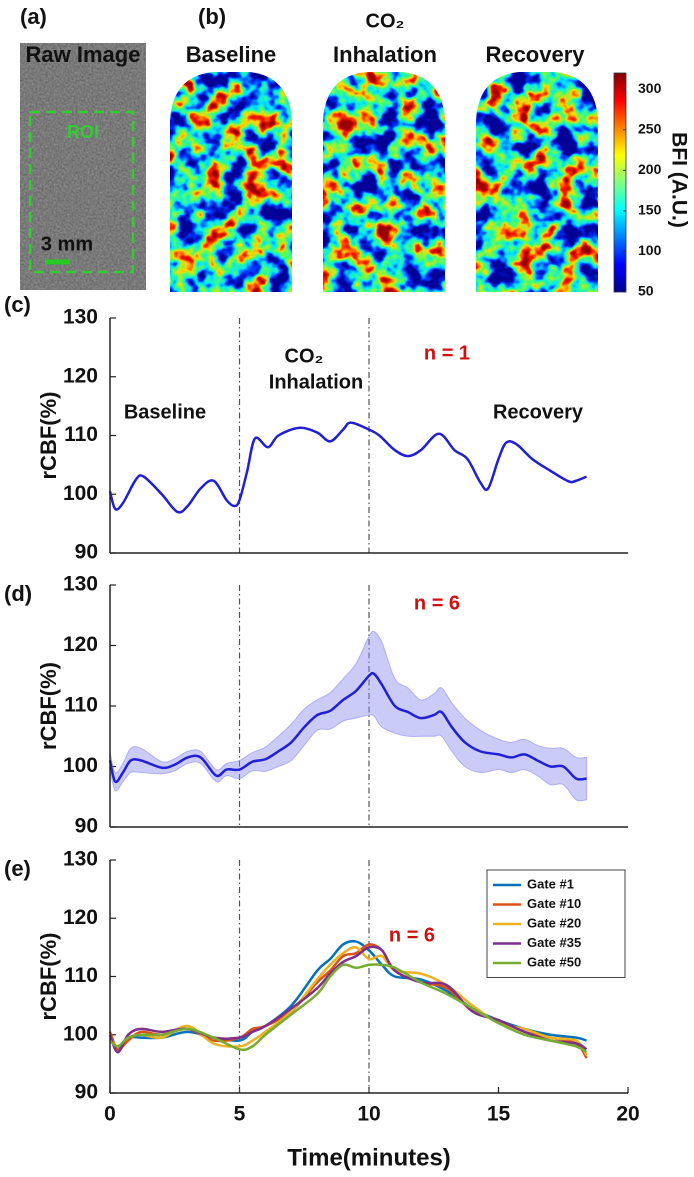 The image size is (694, 1177). What do you see at coordinates (67, 244) in the screenshot?
I see `scale-label: 3 mm` at bounding box center [67, 244].